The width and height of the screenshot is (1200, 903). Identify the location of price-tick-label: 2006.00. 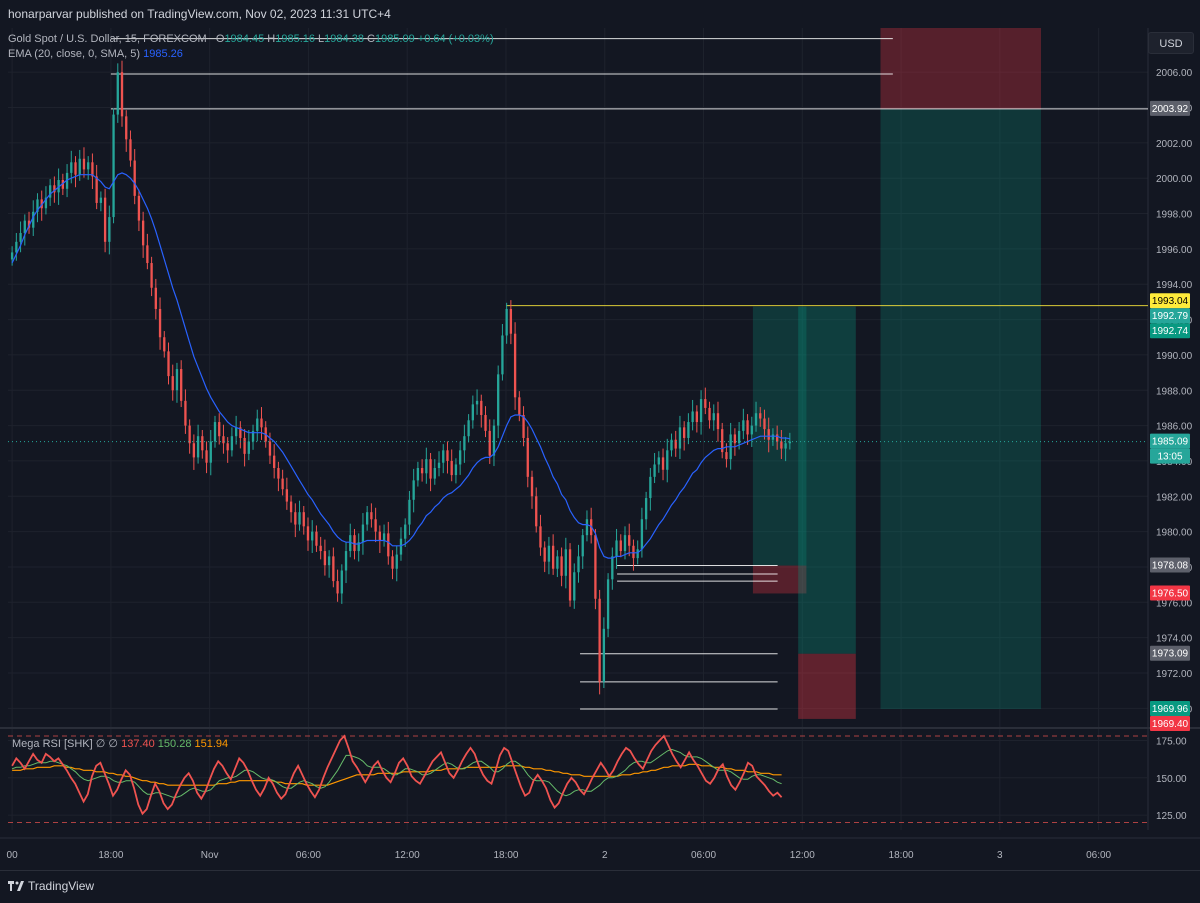
(1174, 73).